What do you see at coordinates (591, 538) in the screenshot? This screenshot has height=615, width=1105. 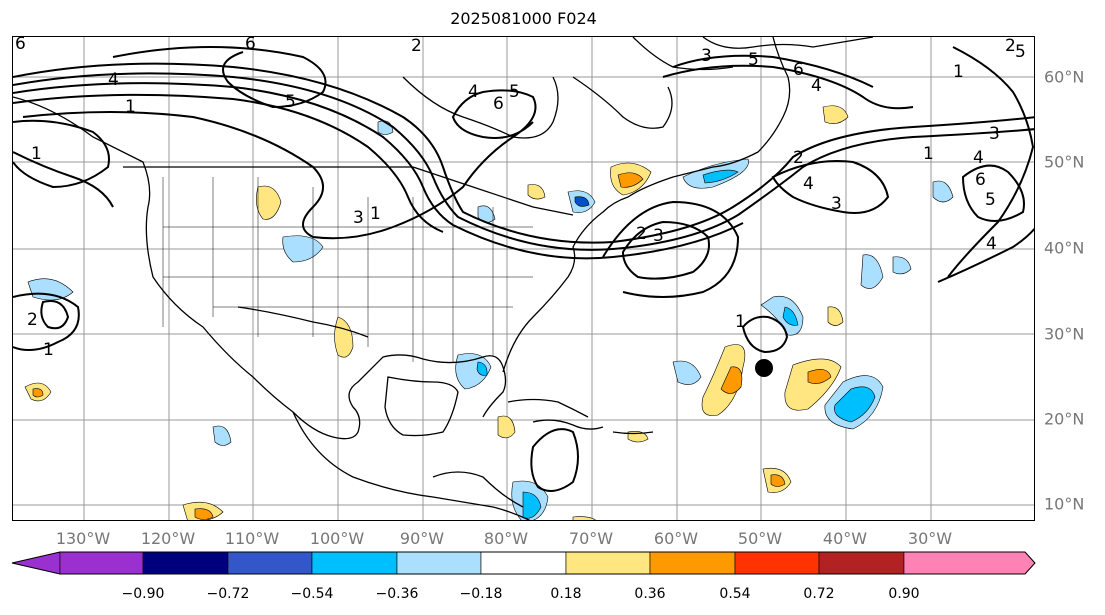 I see `lon-label: 70°W` at bounding box center [591, 538].